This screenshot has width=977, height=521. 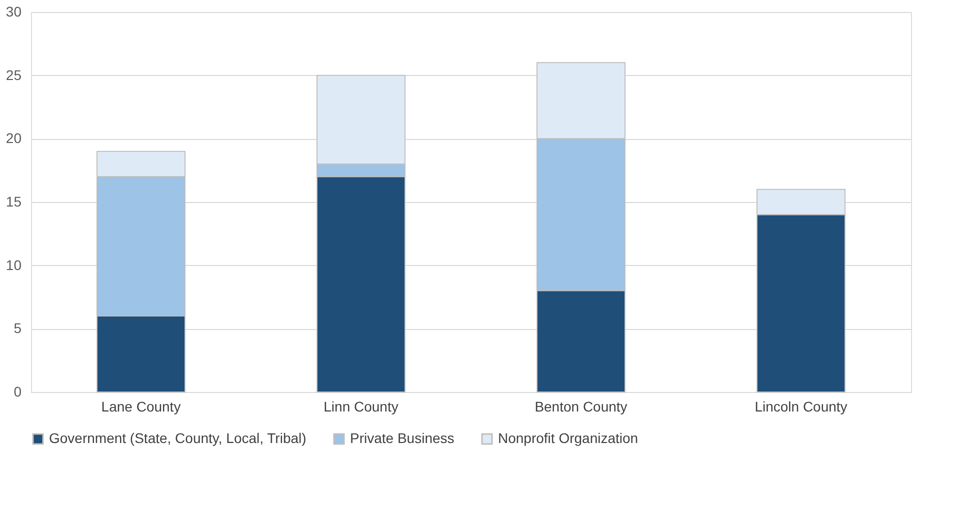 I want to click on y-tick-label: 15, so click(x=14, y=202).